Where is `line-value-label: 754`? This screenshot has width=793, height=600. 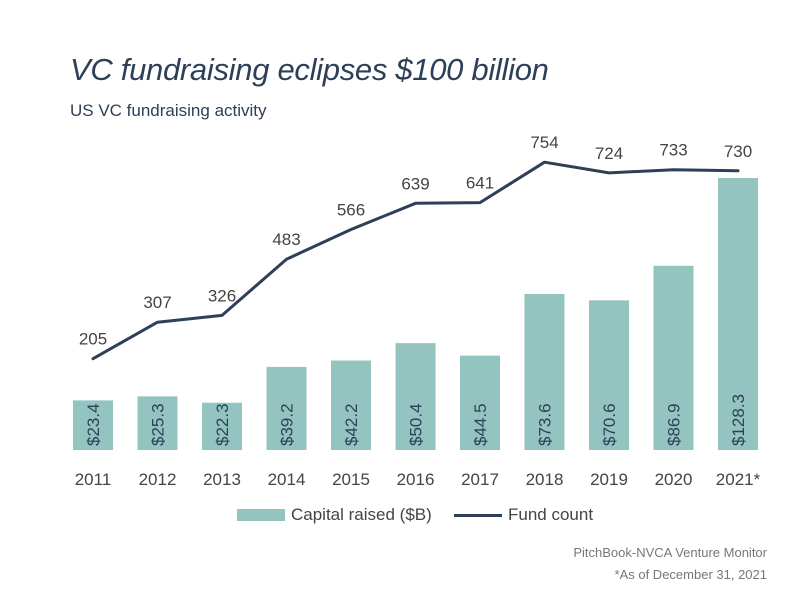 line-value-label: 754 is located at coordinates (544, 142).